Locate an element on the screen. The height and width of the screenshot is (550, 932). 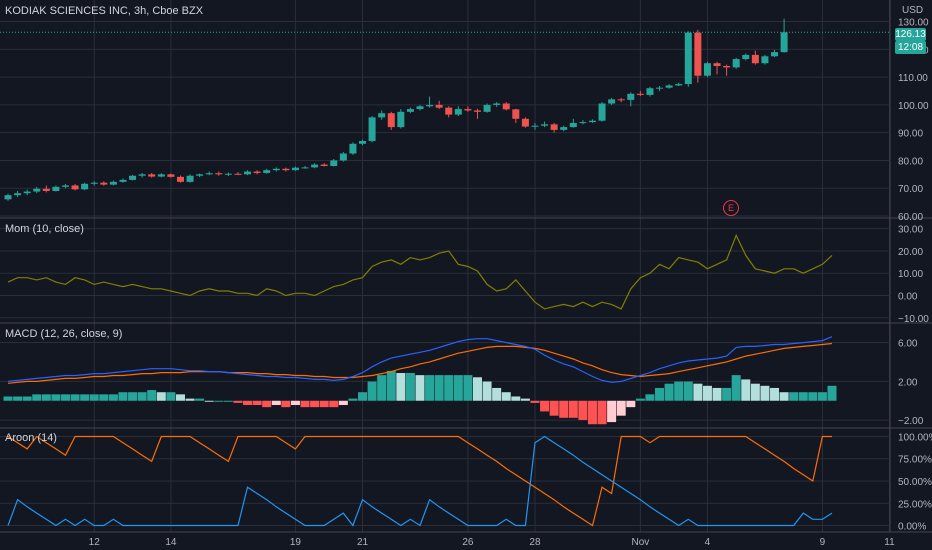
aroon-down-line is located at coordinates (420, 481).